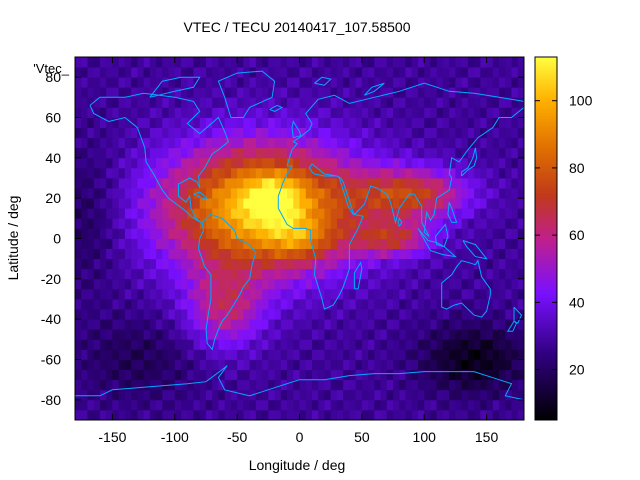 Image resolution: width=640 pixels, height=480 pixels. What do you see at coordinates (201, 195) in the screenshot?
I see `coastline-cuba` at bounding box center [201, 195].